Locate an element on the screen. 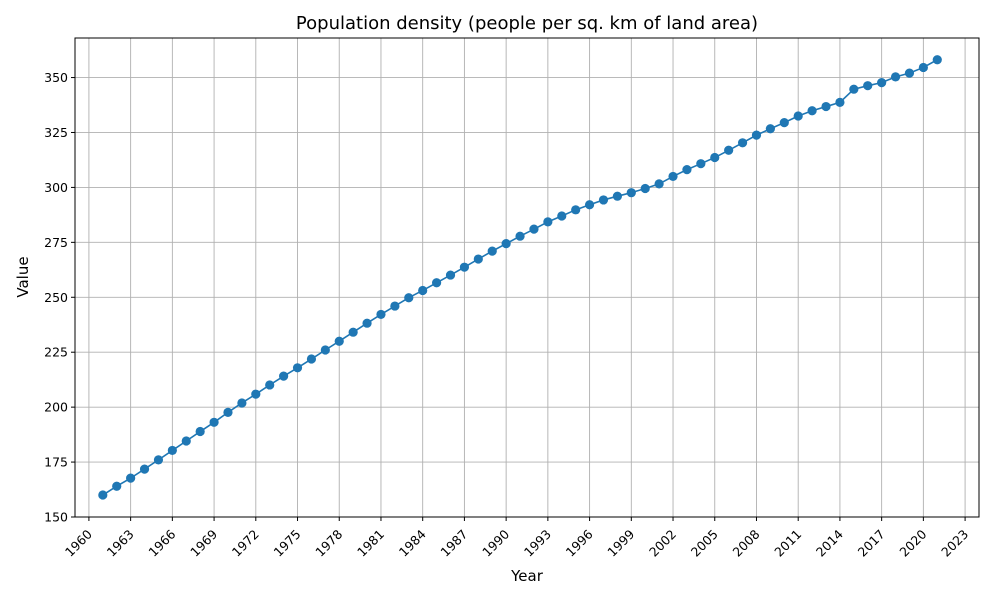 The width and height of the screenshot is (1000, 605). x-tick-label: 1963 is located at coordinates (120, 543).